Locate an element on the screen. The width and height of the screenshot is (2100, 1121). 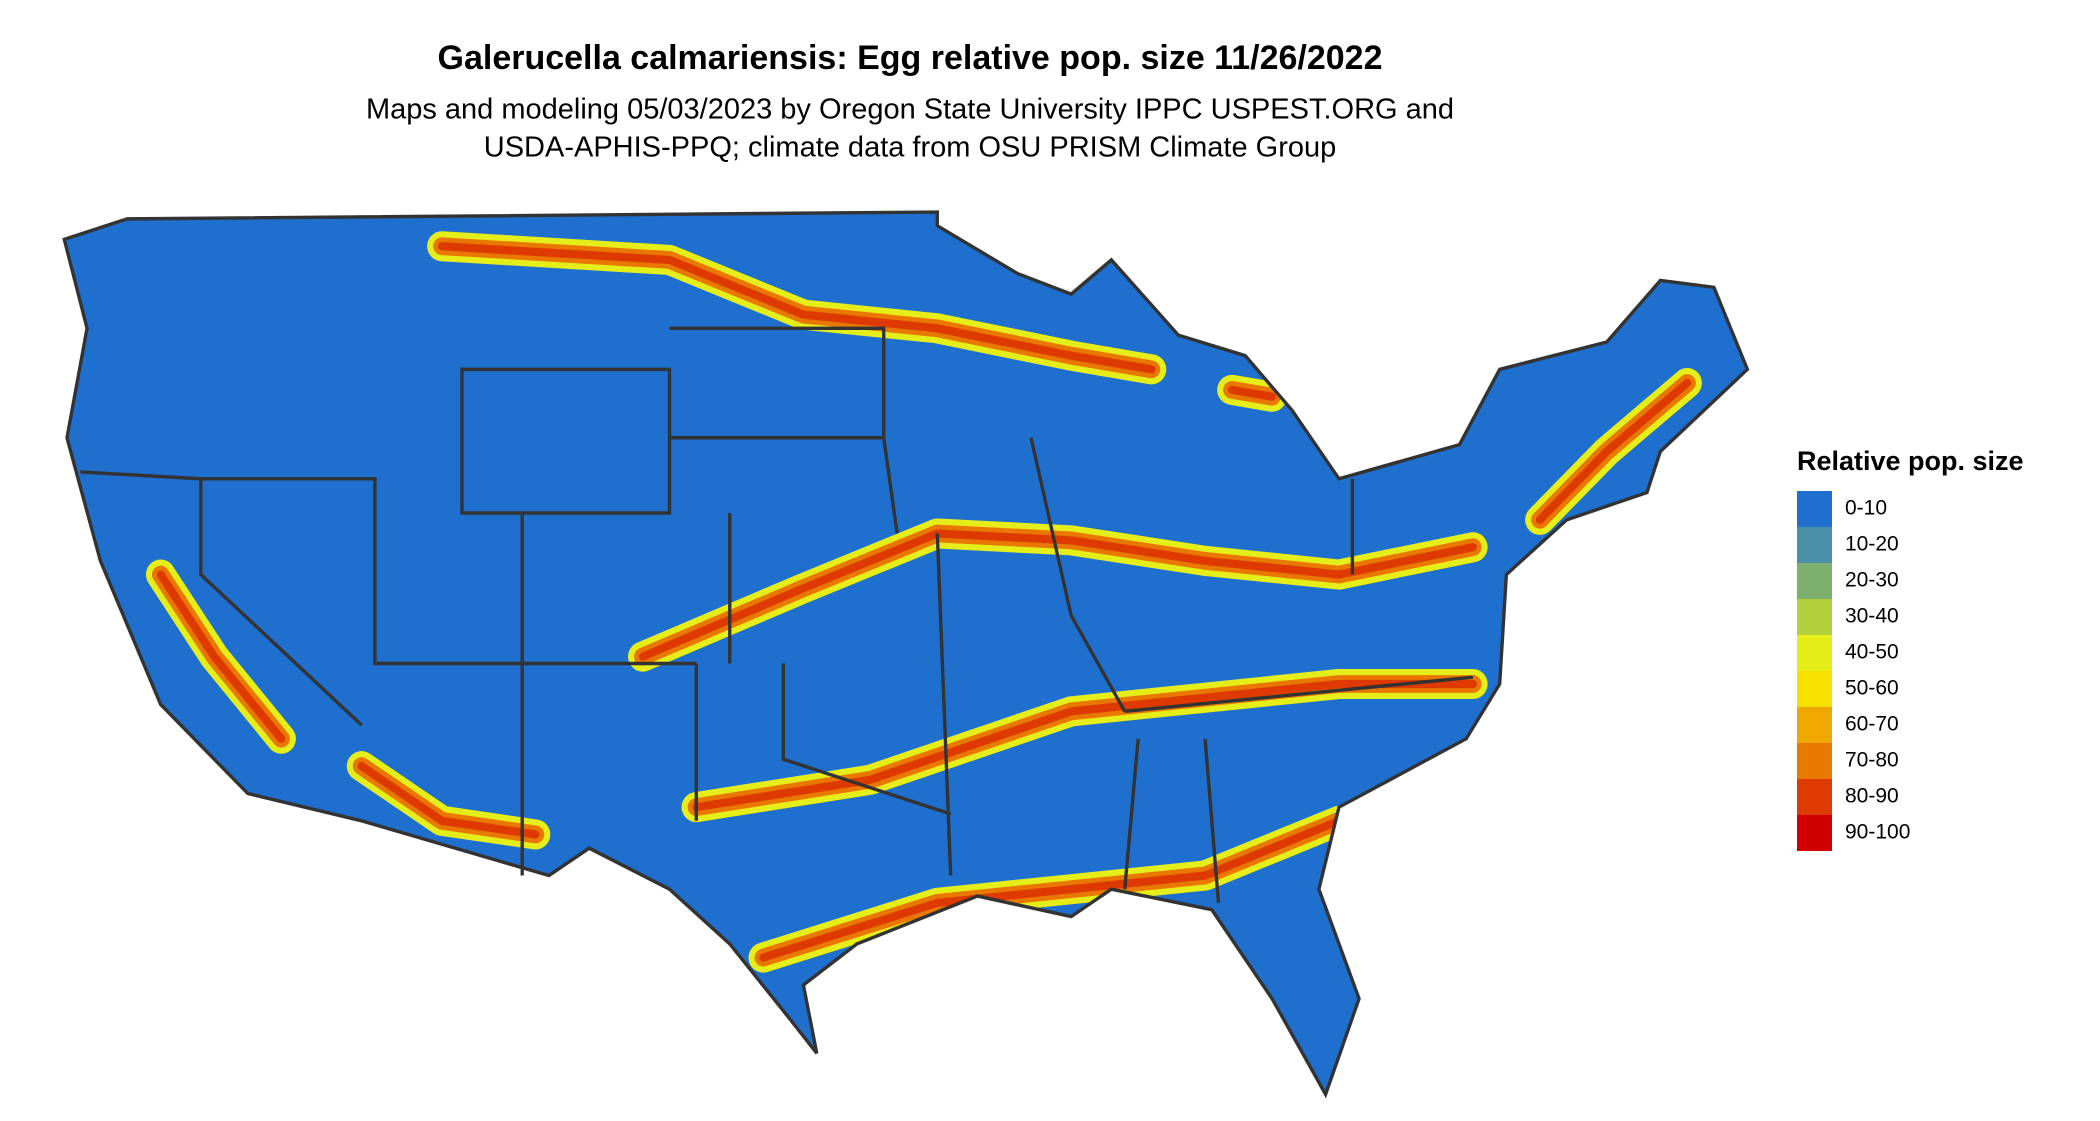
legend-label: 20-30 is located at coordinates (1872, 580).